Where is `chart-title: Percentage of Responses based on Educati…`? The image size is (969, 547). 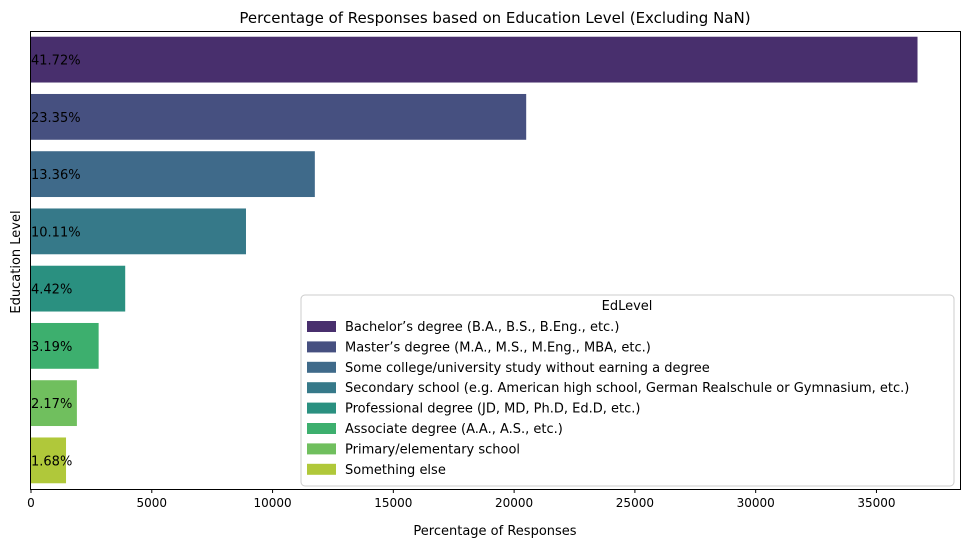 chart-title: Percentage of Responses based on Educati… is located at coordinates (494, 18).